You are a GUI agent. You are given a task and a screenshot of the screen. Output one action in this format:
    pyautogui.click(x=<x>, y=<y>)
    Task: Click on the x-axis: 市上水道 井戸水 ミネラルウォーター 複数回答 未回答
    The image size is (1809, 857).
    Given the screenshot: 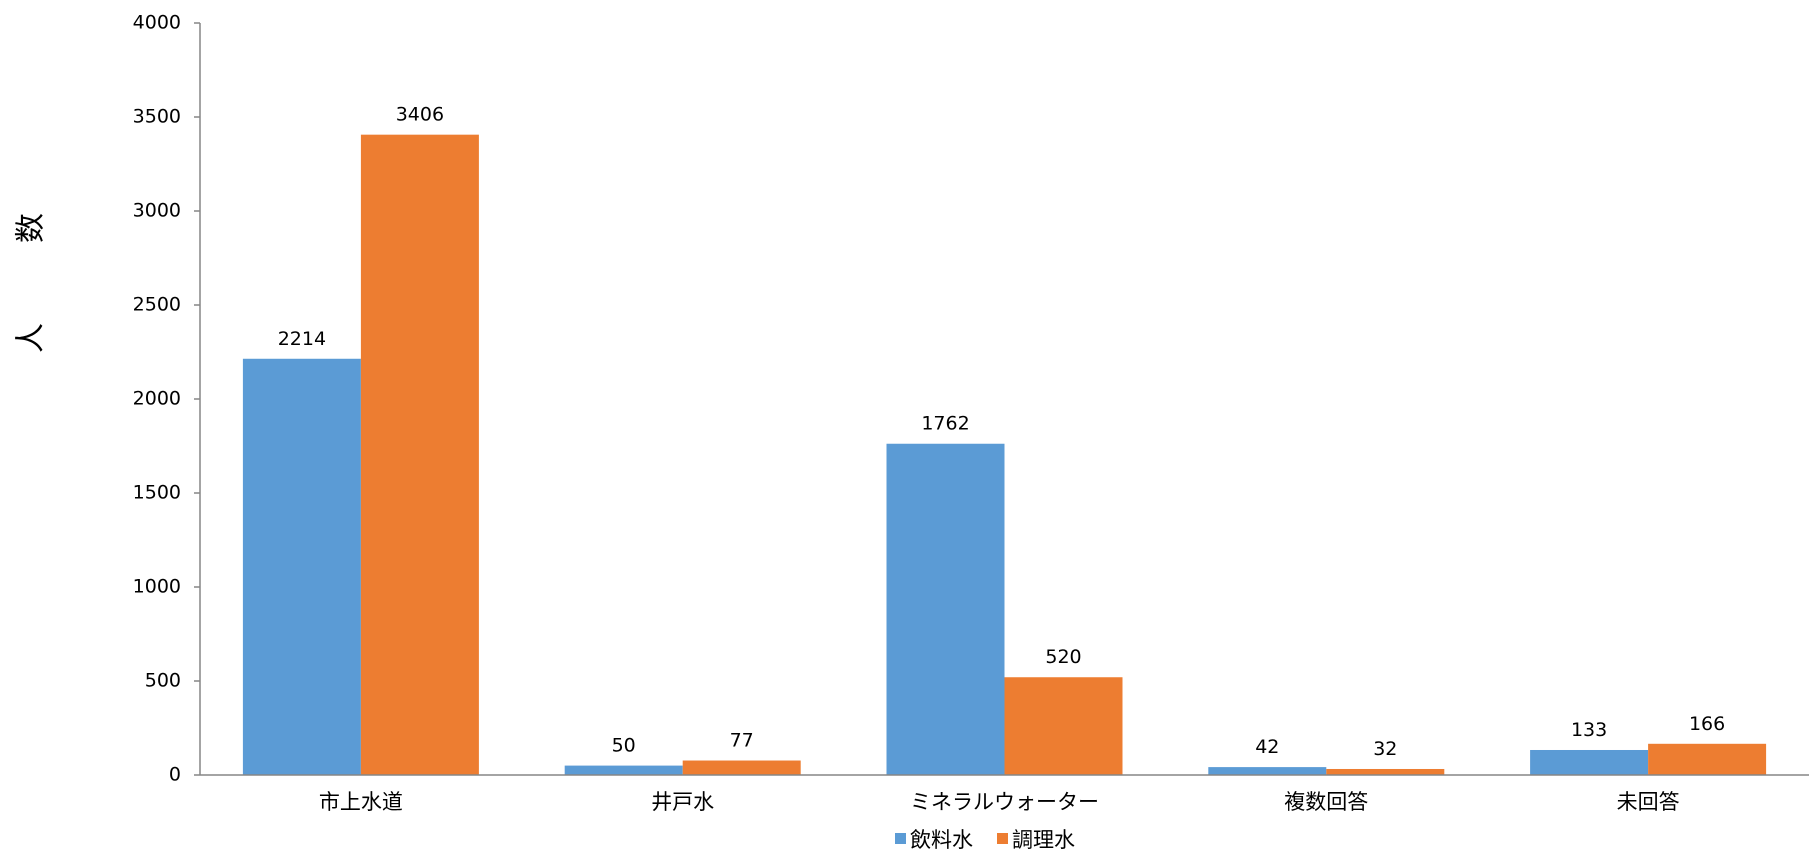 What is the action you would take?
    pyautogui.click(x=1004, y=794)
    